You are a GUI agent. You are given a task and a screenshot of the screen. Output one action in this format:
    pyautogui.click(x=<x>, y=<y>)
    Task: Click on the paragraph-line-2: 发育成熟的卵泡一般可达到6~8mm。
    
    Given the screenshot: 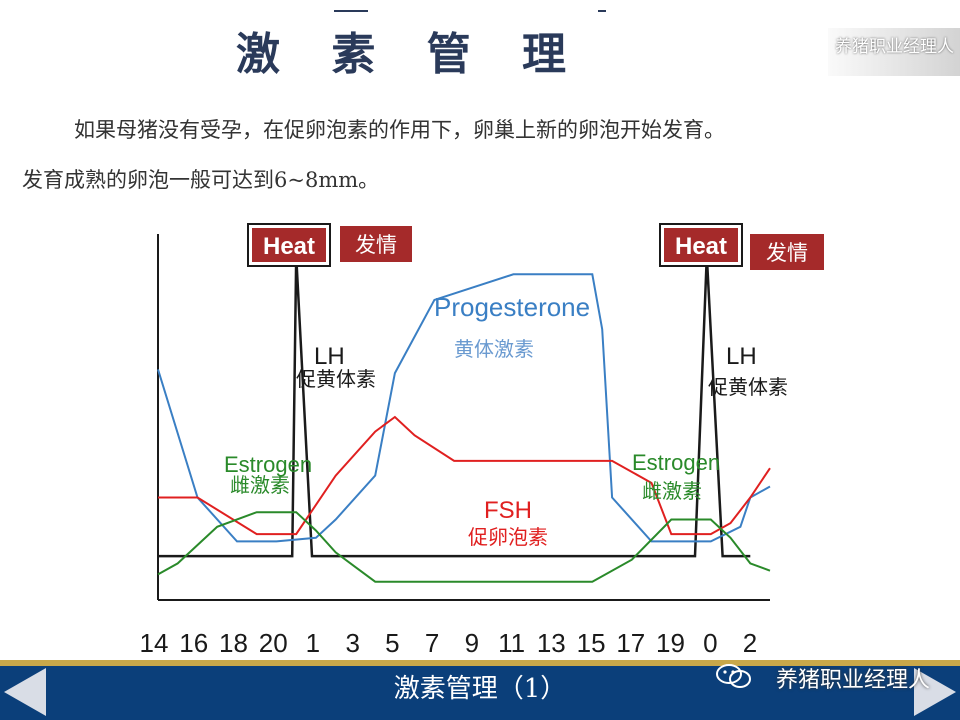 What is the action you would take?
    pyautogui.click(x=201, y=180)
    